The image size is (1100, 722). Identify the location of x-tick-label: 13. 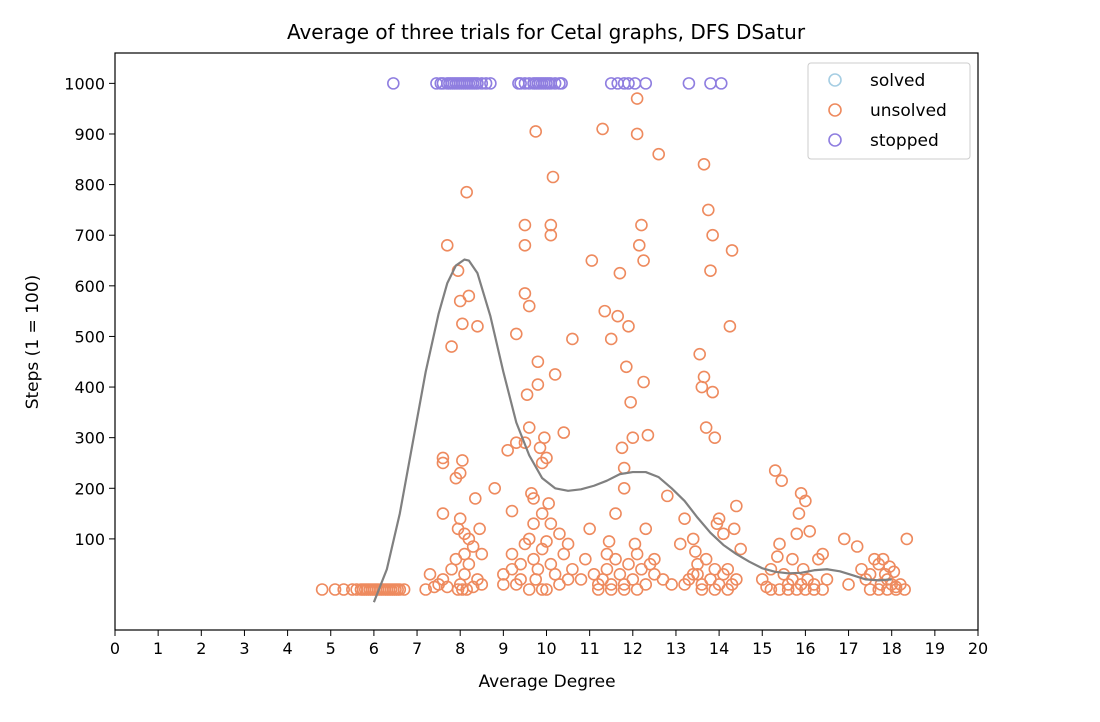
(676, 648).